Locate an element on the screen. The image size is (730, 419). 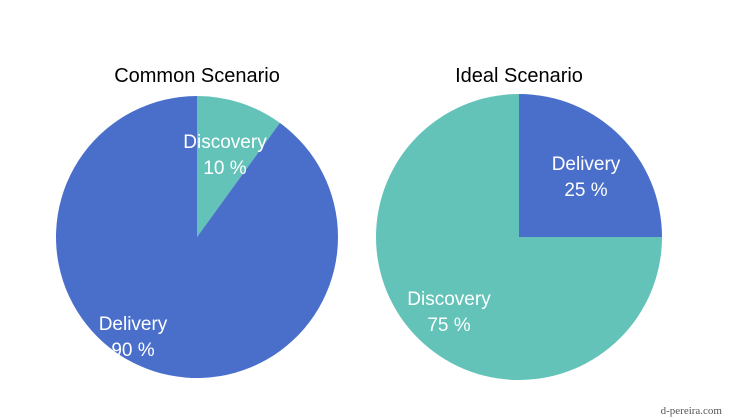
pie-slice-delivery is located at coordinates (590, 165).